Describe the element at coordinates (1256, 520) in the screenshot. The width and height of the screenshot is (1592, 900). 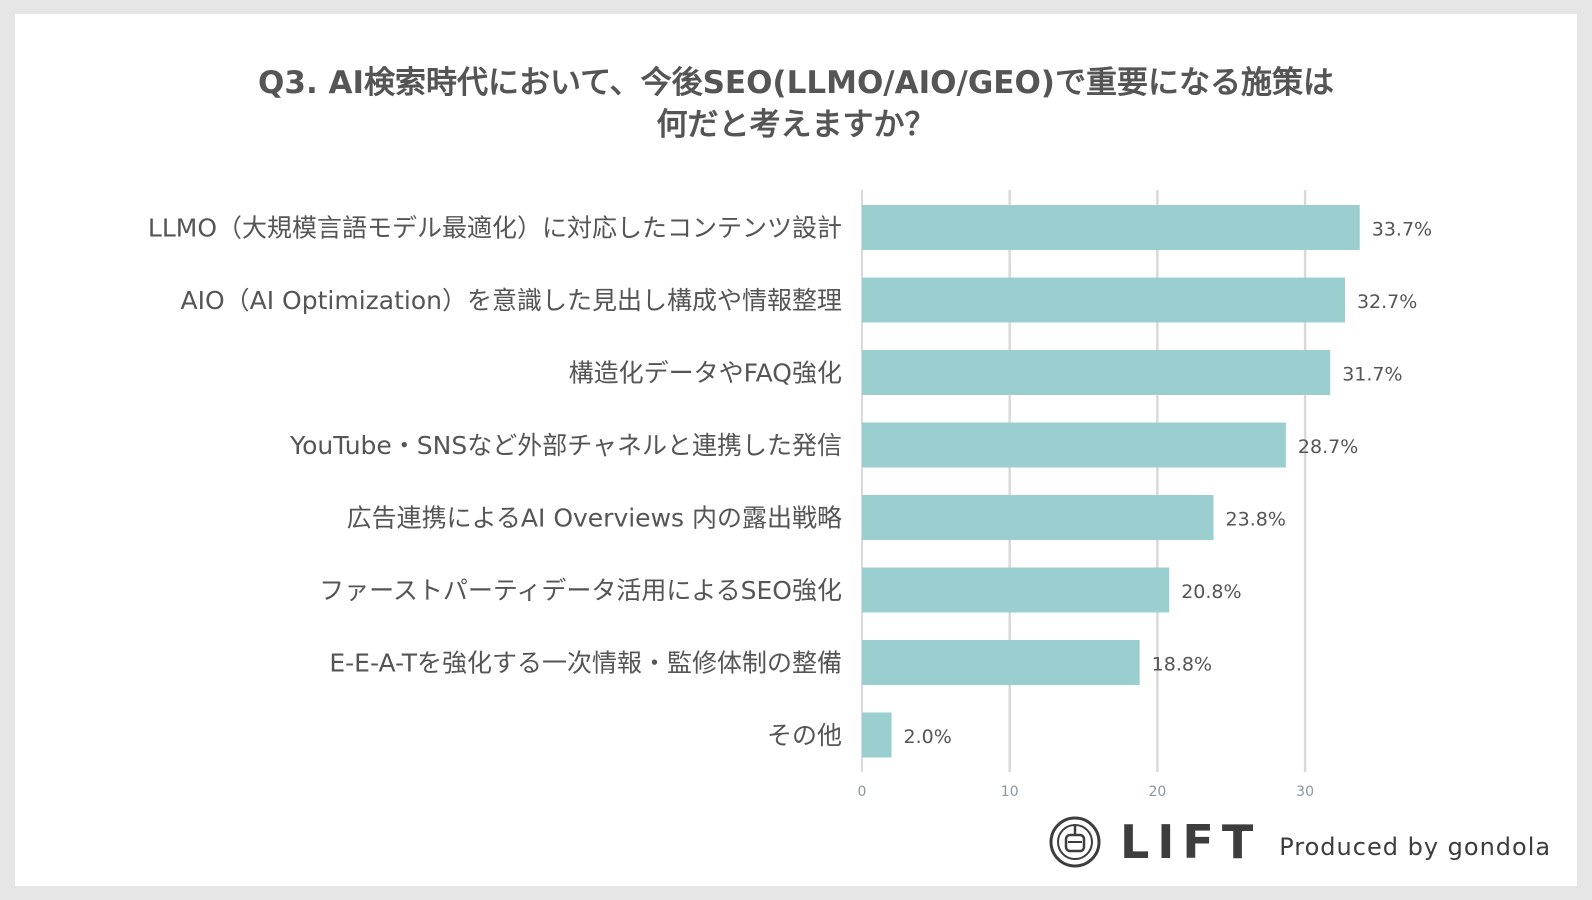
I see `value-label: 23.8%` at that location.